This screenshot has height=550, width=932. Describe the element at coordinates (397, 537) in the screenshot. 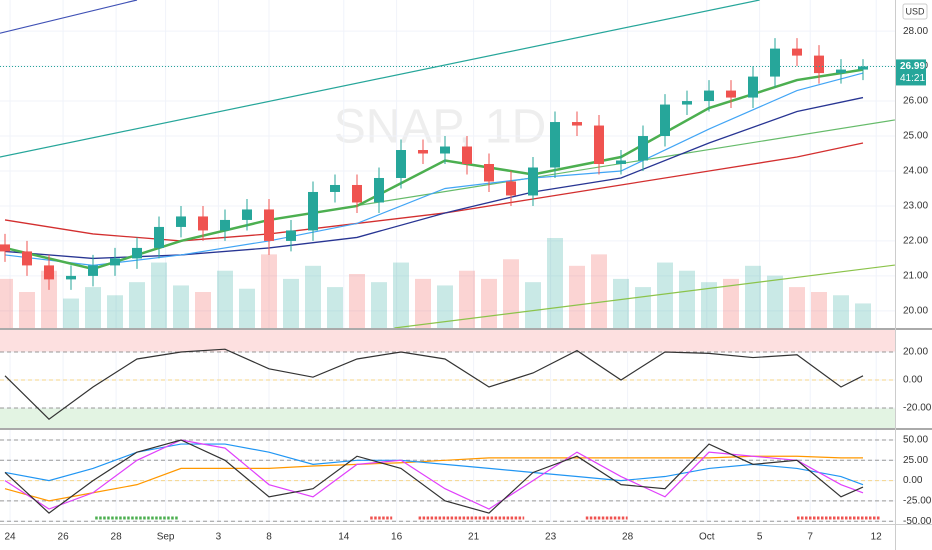

I see `x-tick-label: 16` at that location.